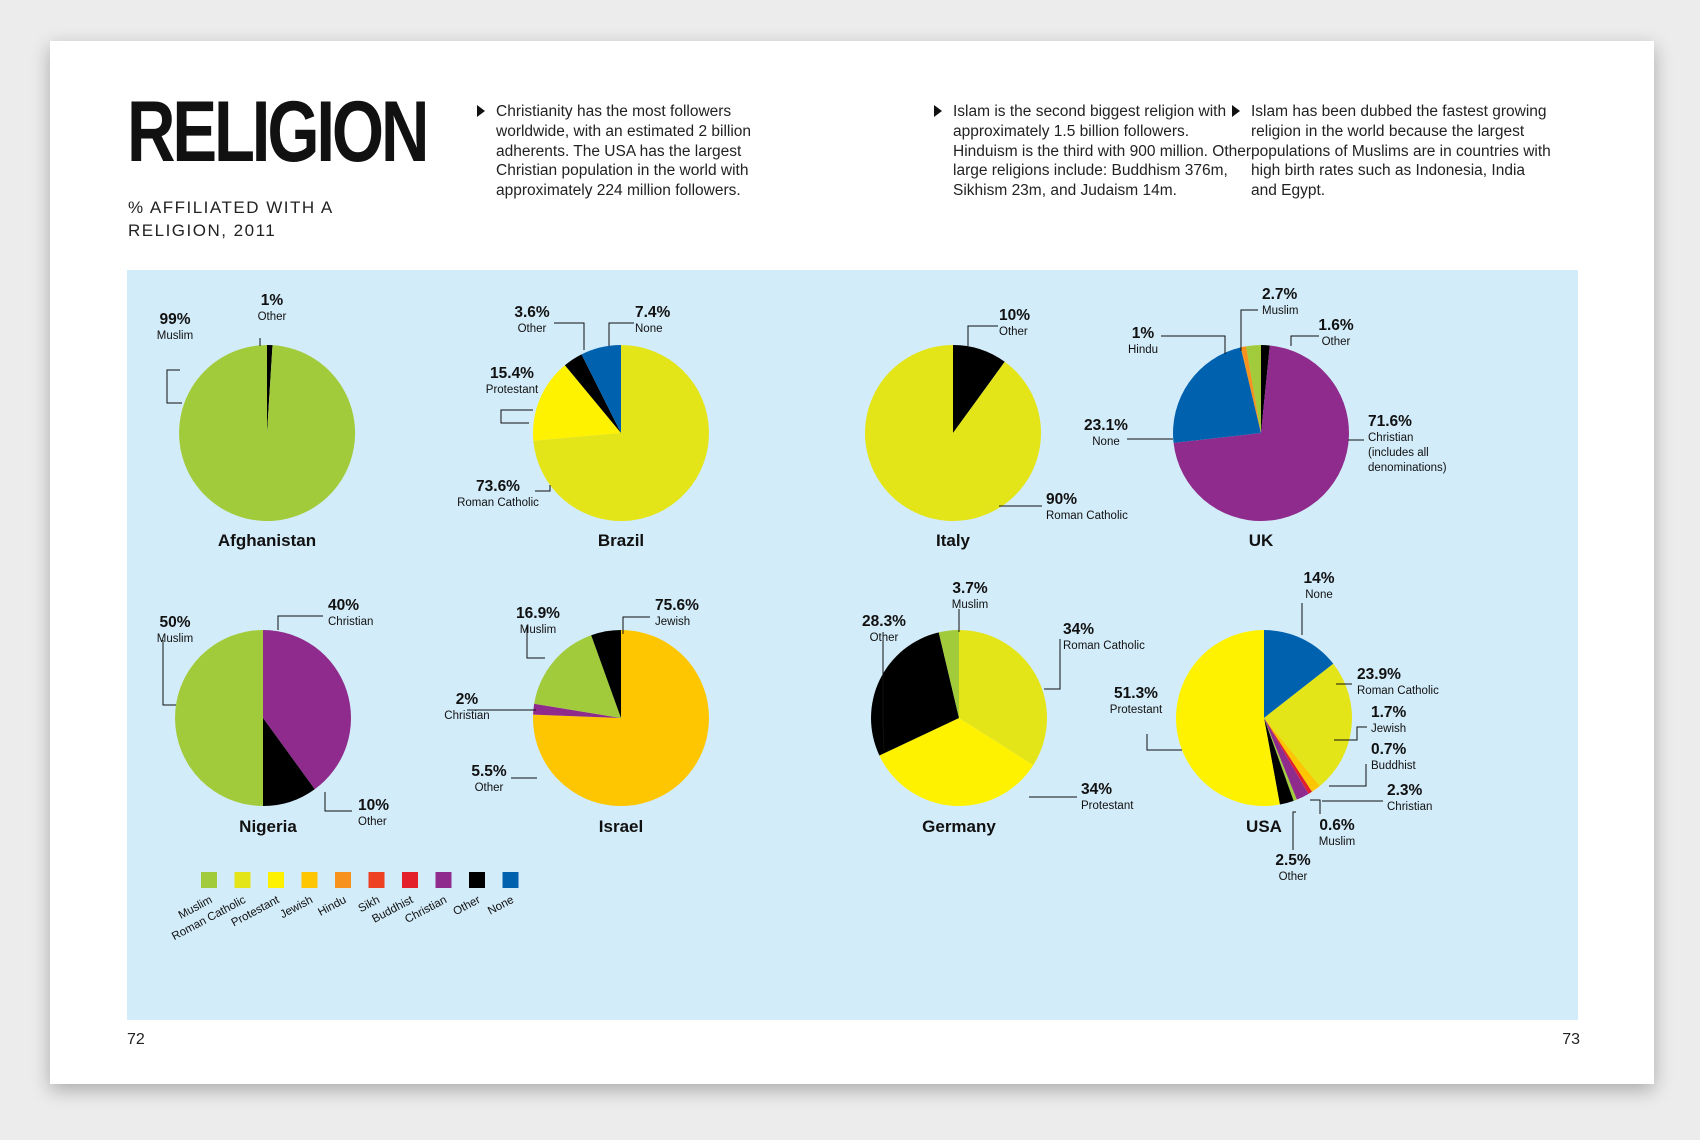 Image resolution: width=1700 pixels, height=1140 pixels. Describe the element at coordinates (606, 674) in the screenshot. I see `slice-israel-other` at that location.